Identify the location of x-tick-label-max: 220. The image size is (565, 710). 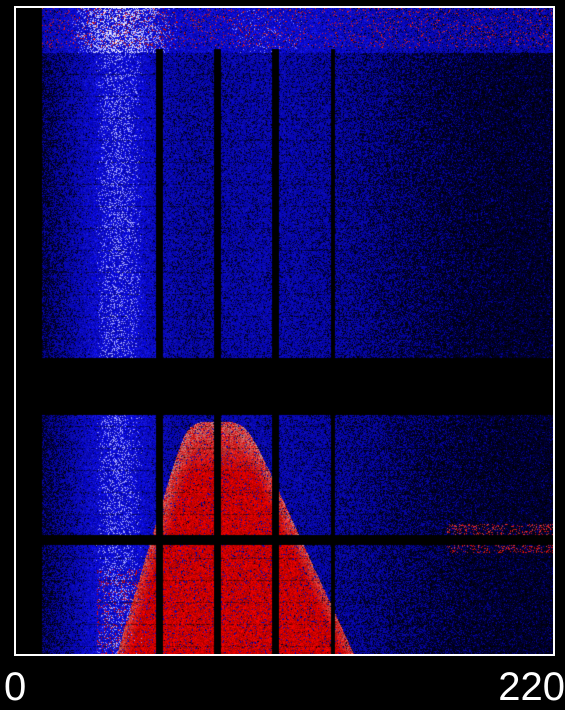
(531, 687).